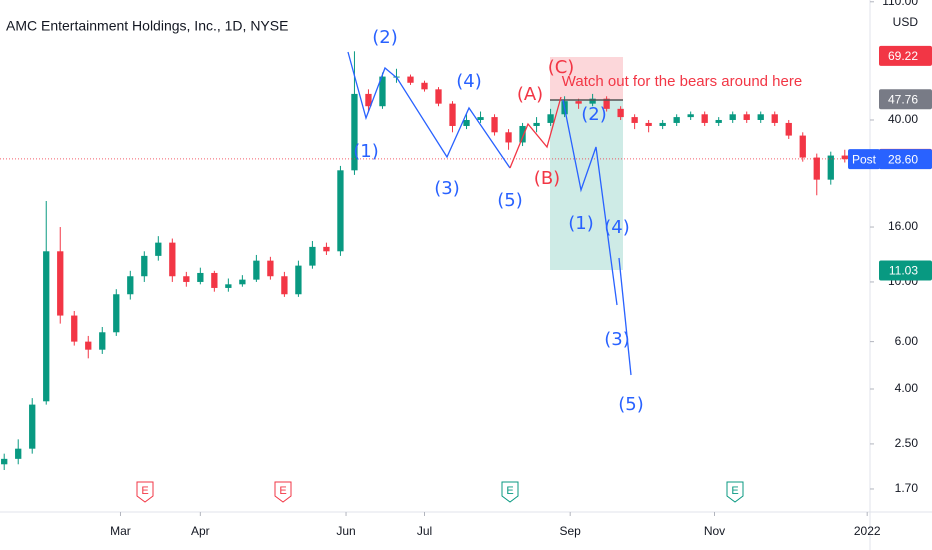 The height and width of the screenshot is (550, 932). I want to click on wave-line, so click(429, 110).